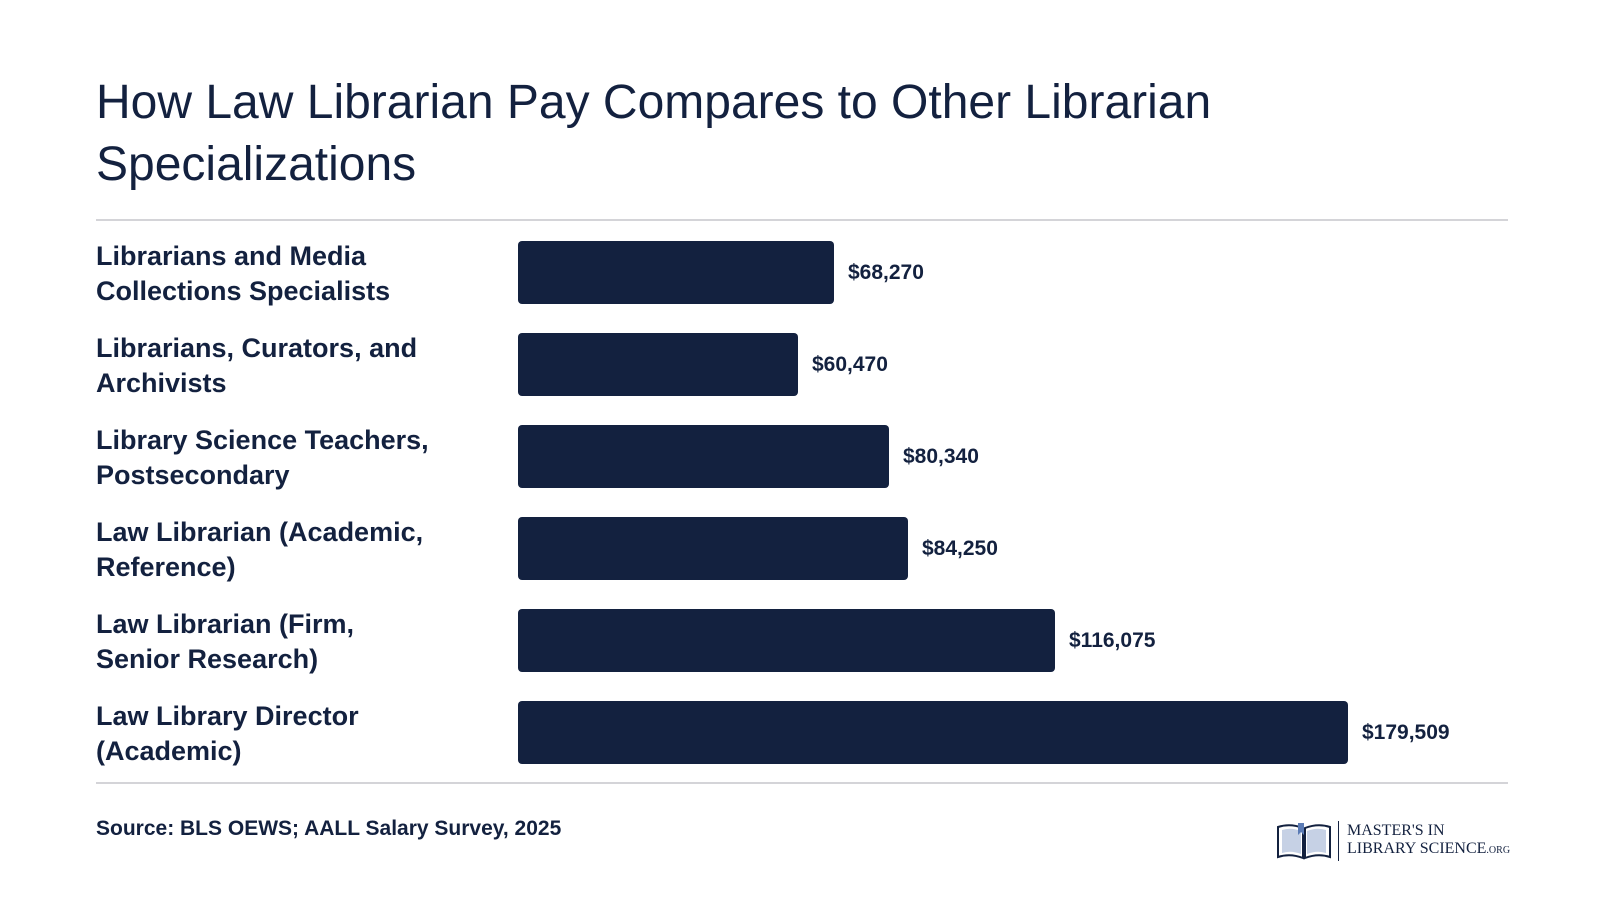 The height and width of the screenshot is (900, 1600). I want to click on category-label: Library Science Teachers, Postsecondary, so click(296, 458).